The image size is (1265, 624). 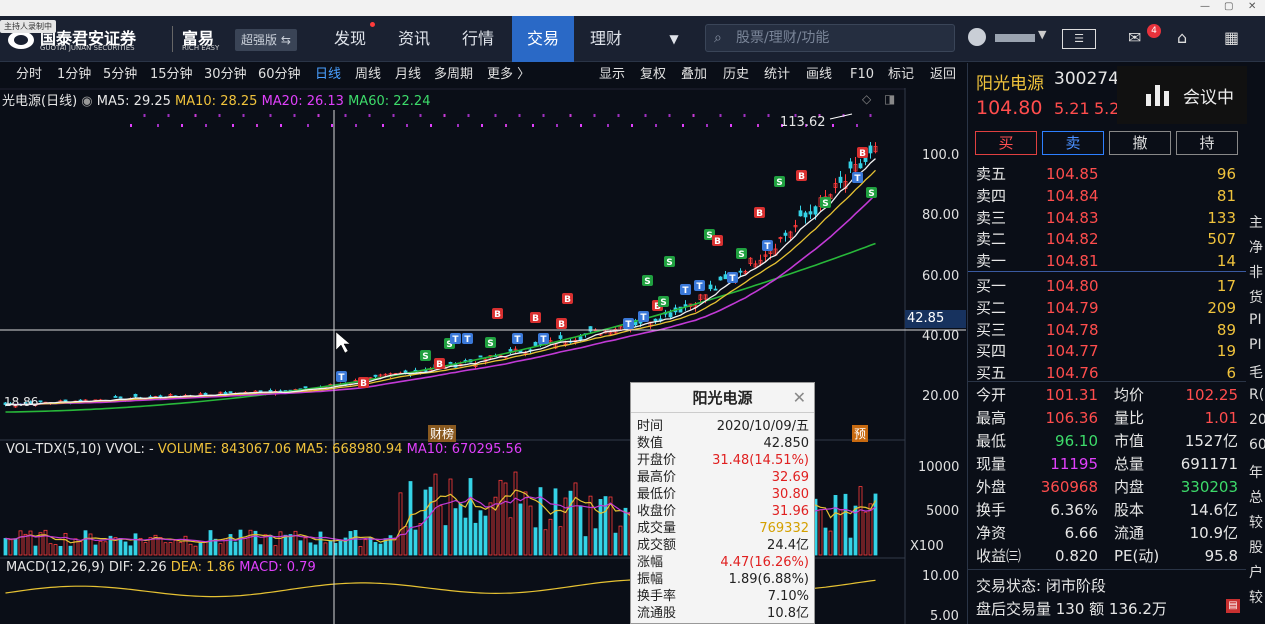 I want to click on macd-tick-5: 5.00, so click(x=944, y=616).